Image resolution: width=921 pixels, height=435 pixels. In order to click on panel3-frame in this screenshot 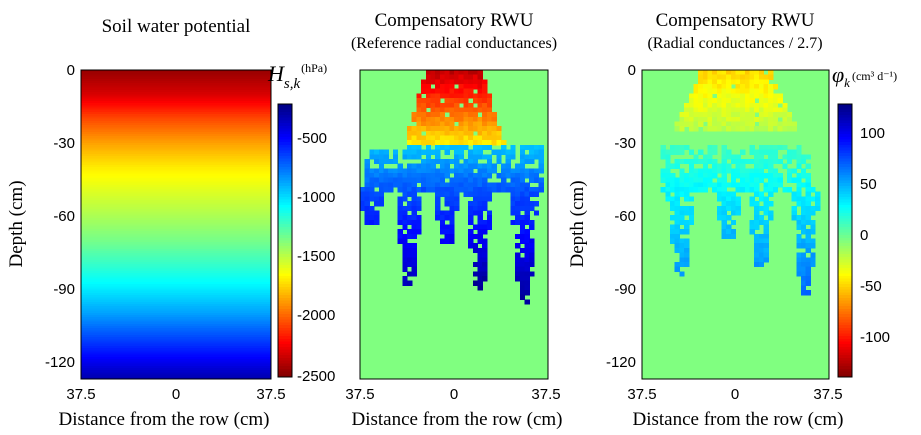, I will do `click(735, 224)`.